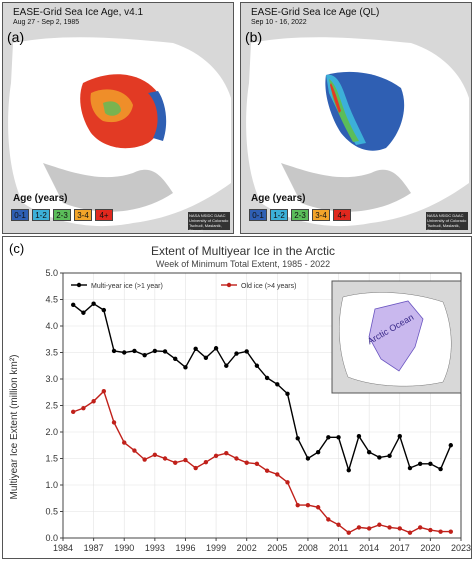  What do you see at coordinates (51, 459) in the screenshot?
I see `y-tick-label: 1.5` at bounding box center [51, 459].